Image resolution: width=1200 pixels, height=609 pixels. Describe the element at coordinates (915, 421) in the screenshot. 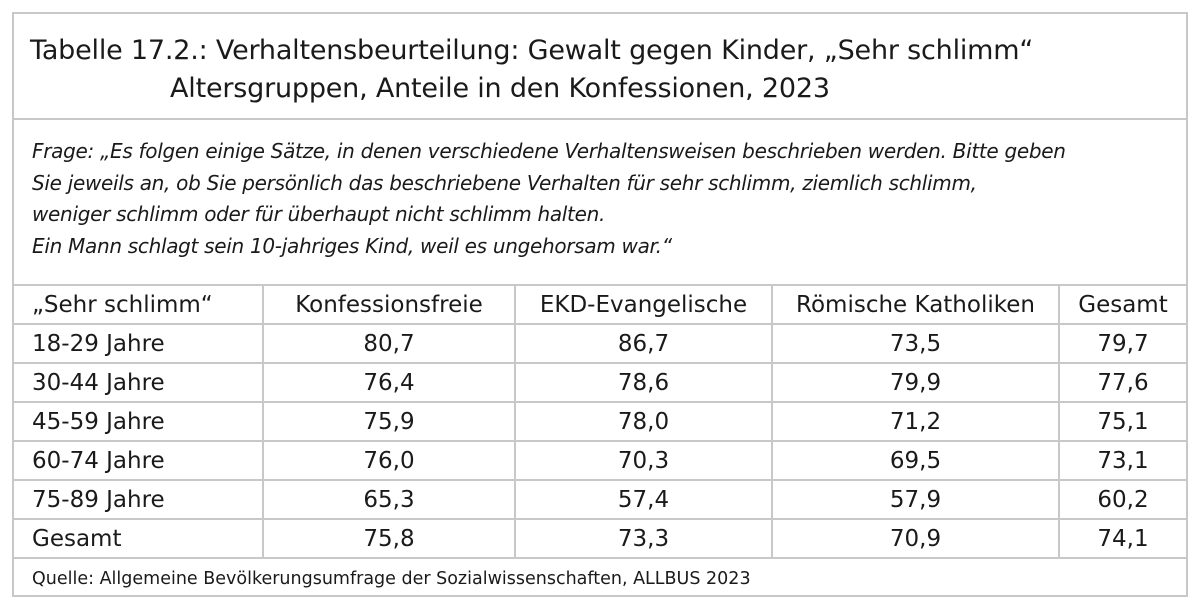

I see `table-cell: 71,2` at that location.